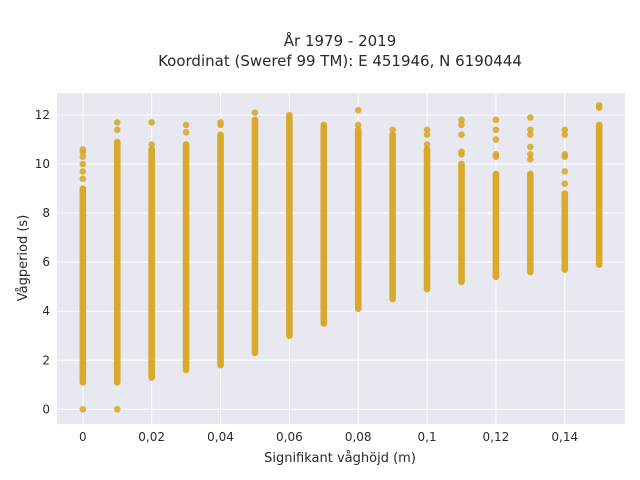  What do you see at coordinates (340, 40) in the screenshot?
I see `chart-title-line-1: År 1979 - 2019` at bounding box center [340, 40].